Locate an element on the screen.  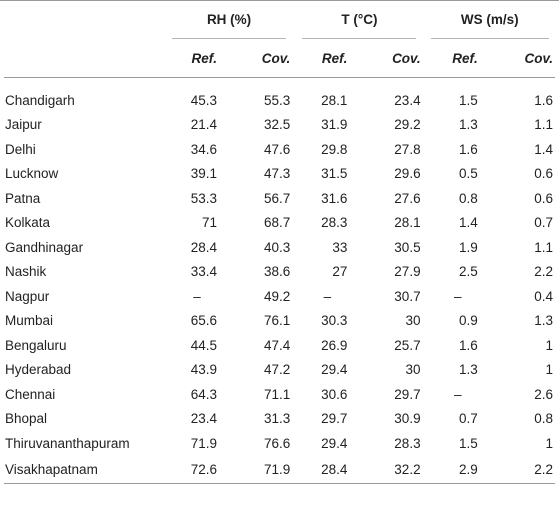
value-cell-ws-ref: 1.9 is located at coordinates (457, 247).